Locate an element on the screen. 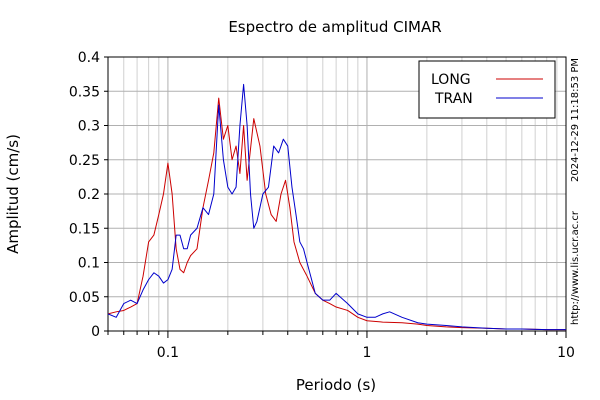 Image resolution: width=600 pixels, height=400 pixels. y-ticks: 0 0.05 0.1 0.15 0.2 0.25 0.3 0.35 0.4 is located at coordinates (88, 195).